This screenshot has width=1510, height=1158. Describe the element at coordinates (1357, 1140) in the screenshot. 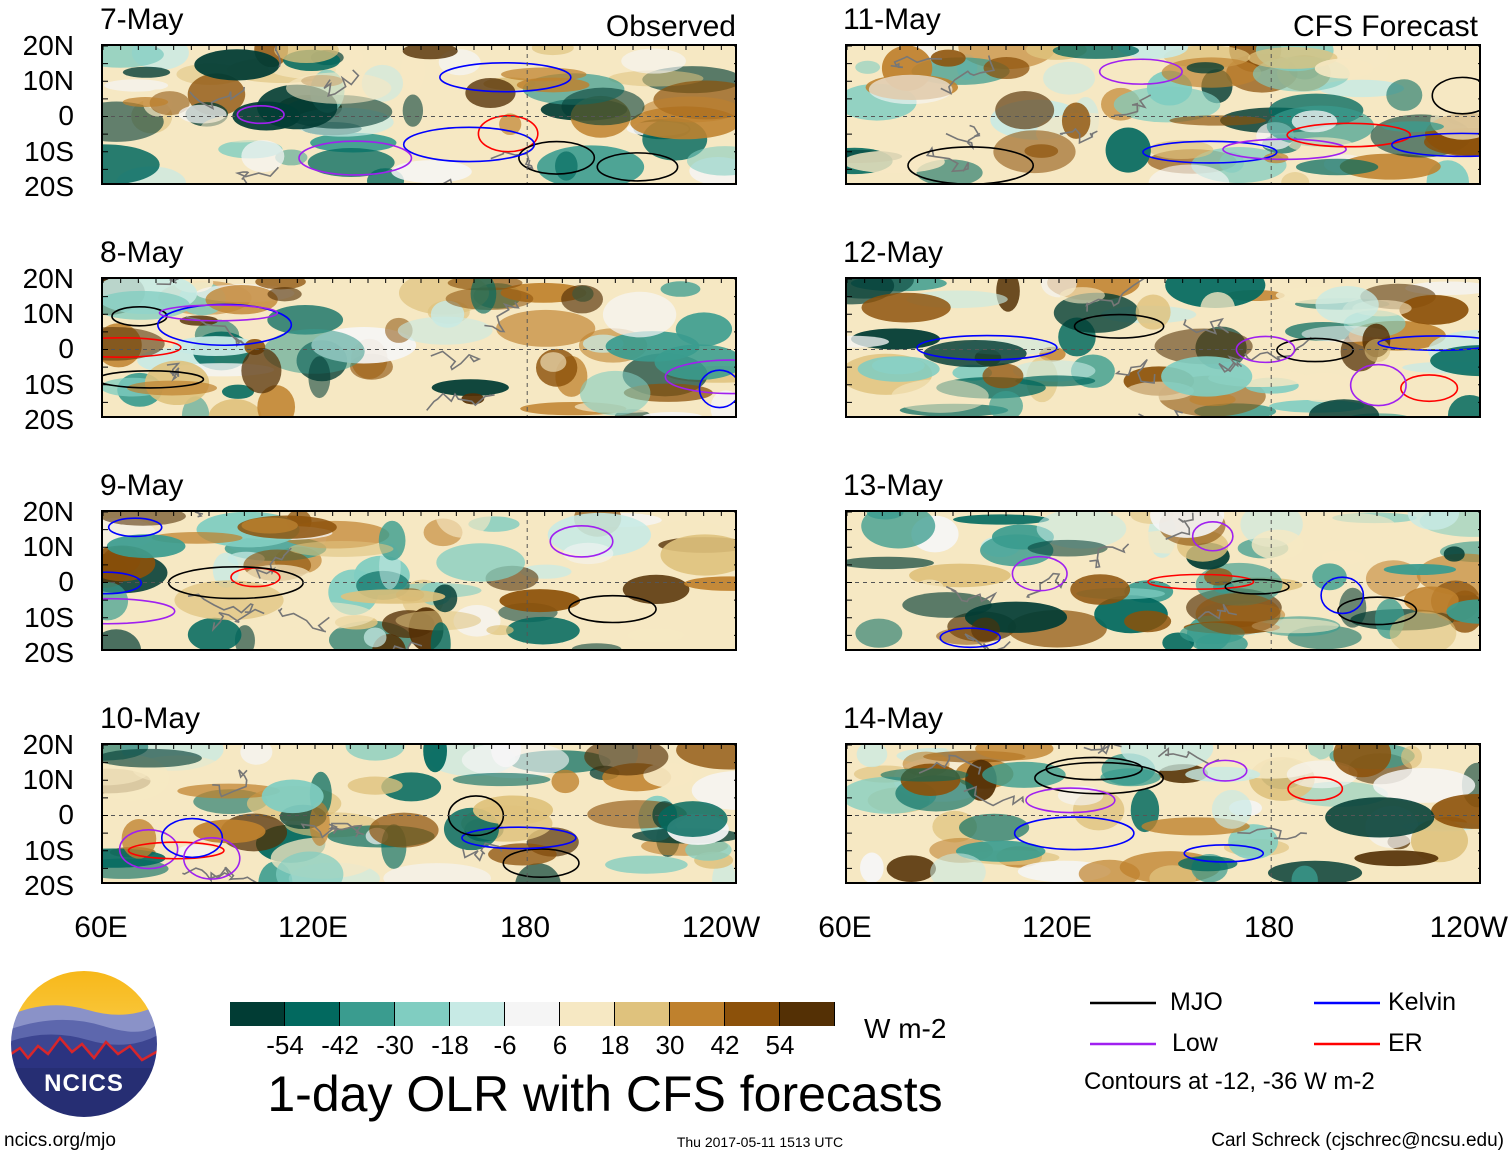

I see `footer-author: Carl Schreck (cjschrec@ncsu.edu)` at that location.